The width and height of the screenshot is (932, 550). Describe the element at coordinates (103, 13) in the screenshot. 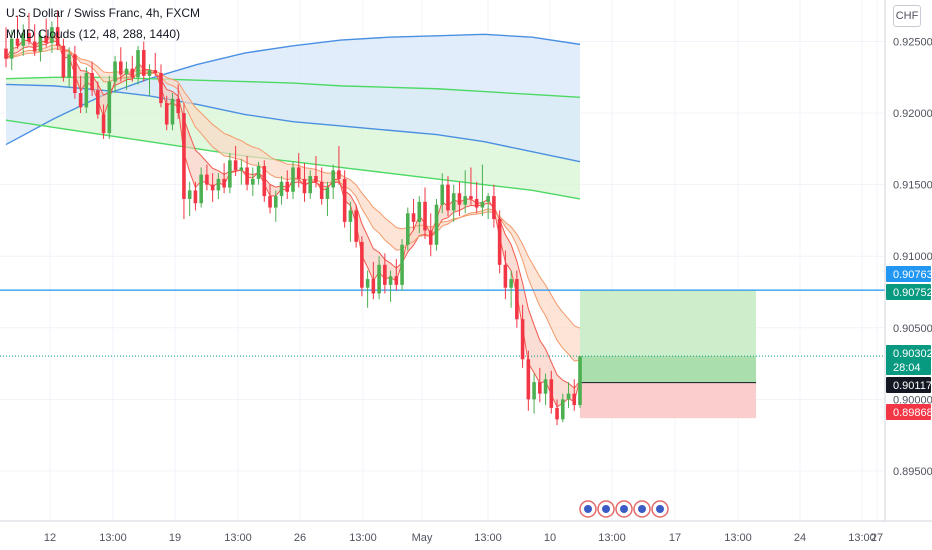

I see `symbol-title: U.S. Dollar / Swiss Franc, 4h, FXCM` at that location.